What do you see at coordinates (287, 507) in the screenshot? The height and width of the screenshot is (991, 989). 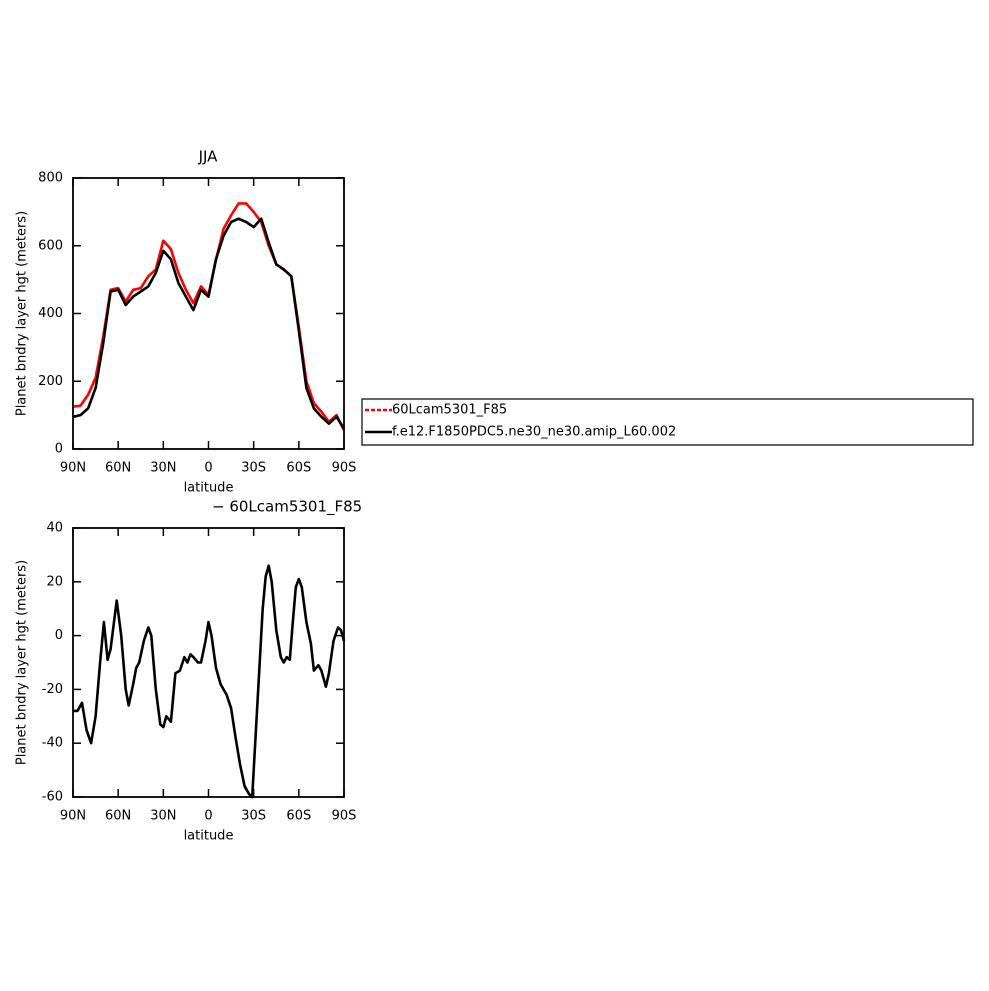 I see `chart-title: − 60Lcam5301_F85` at bounding box center [287, 507].